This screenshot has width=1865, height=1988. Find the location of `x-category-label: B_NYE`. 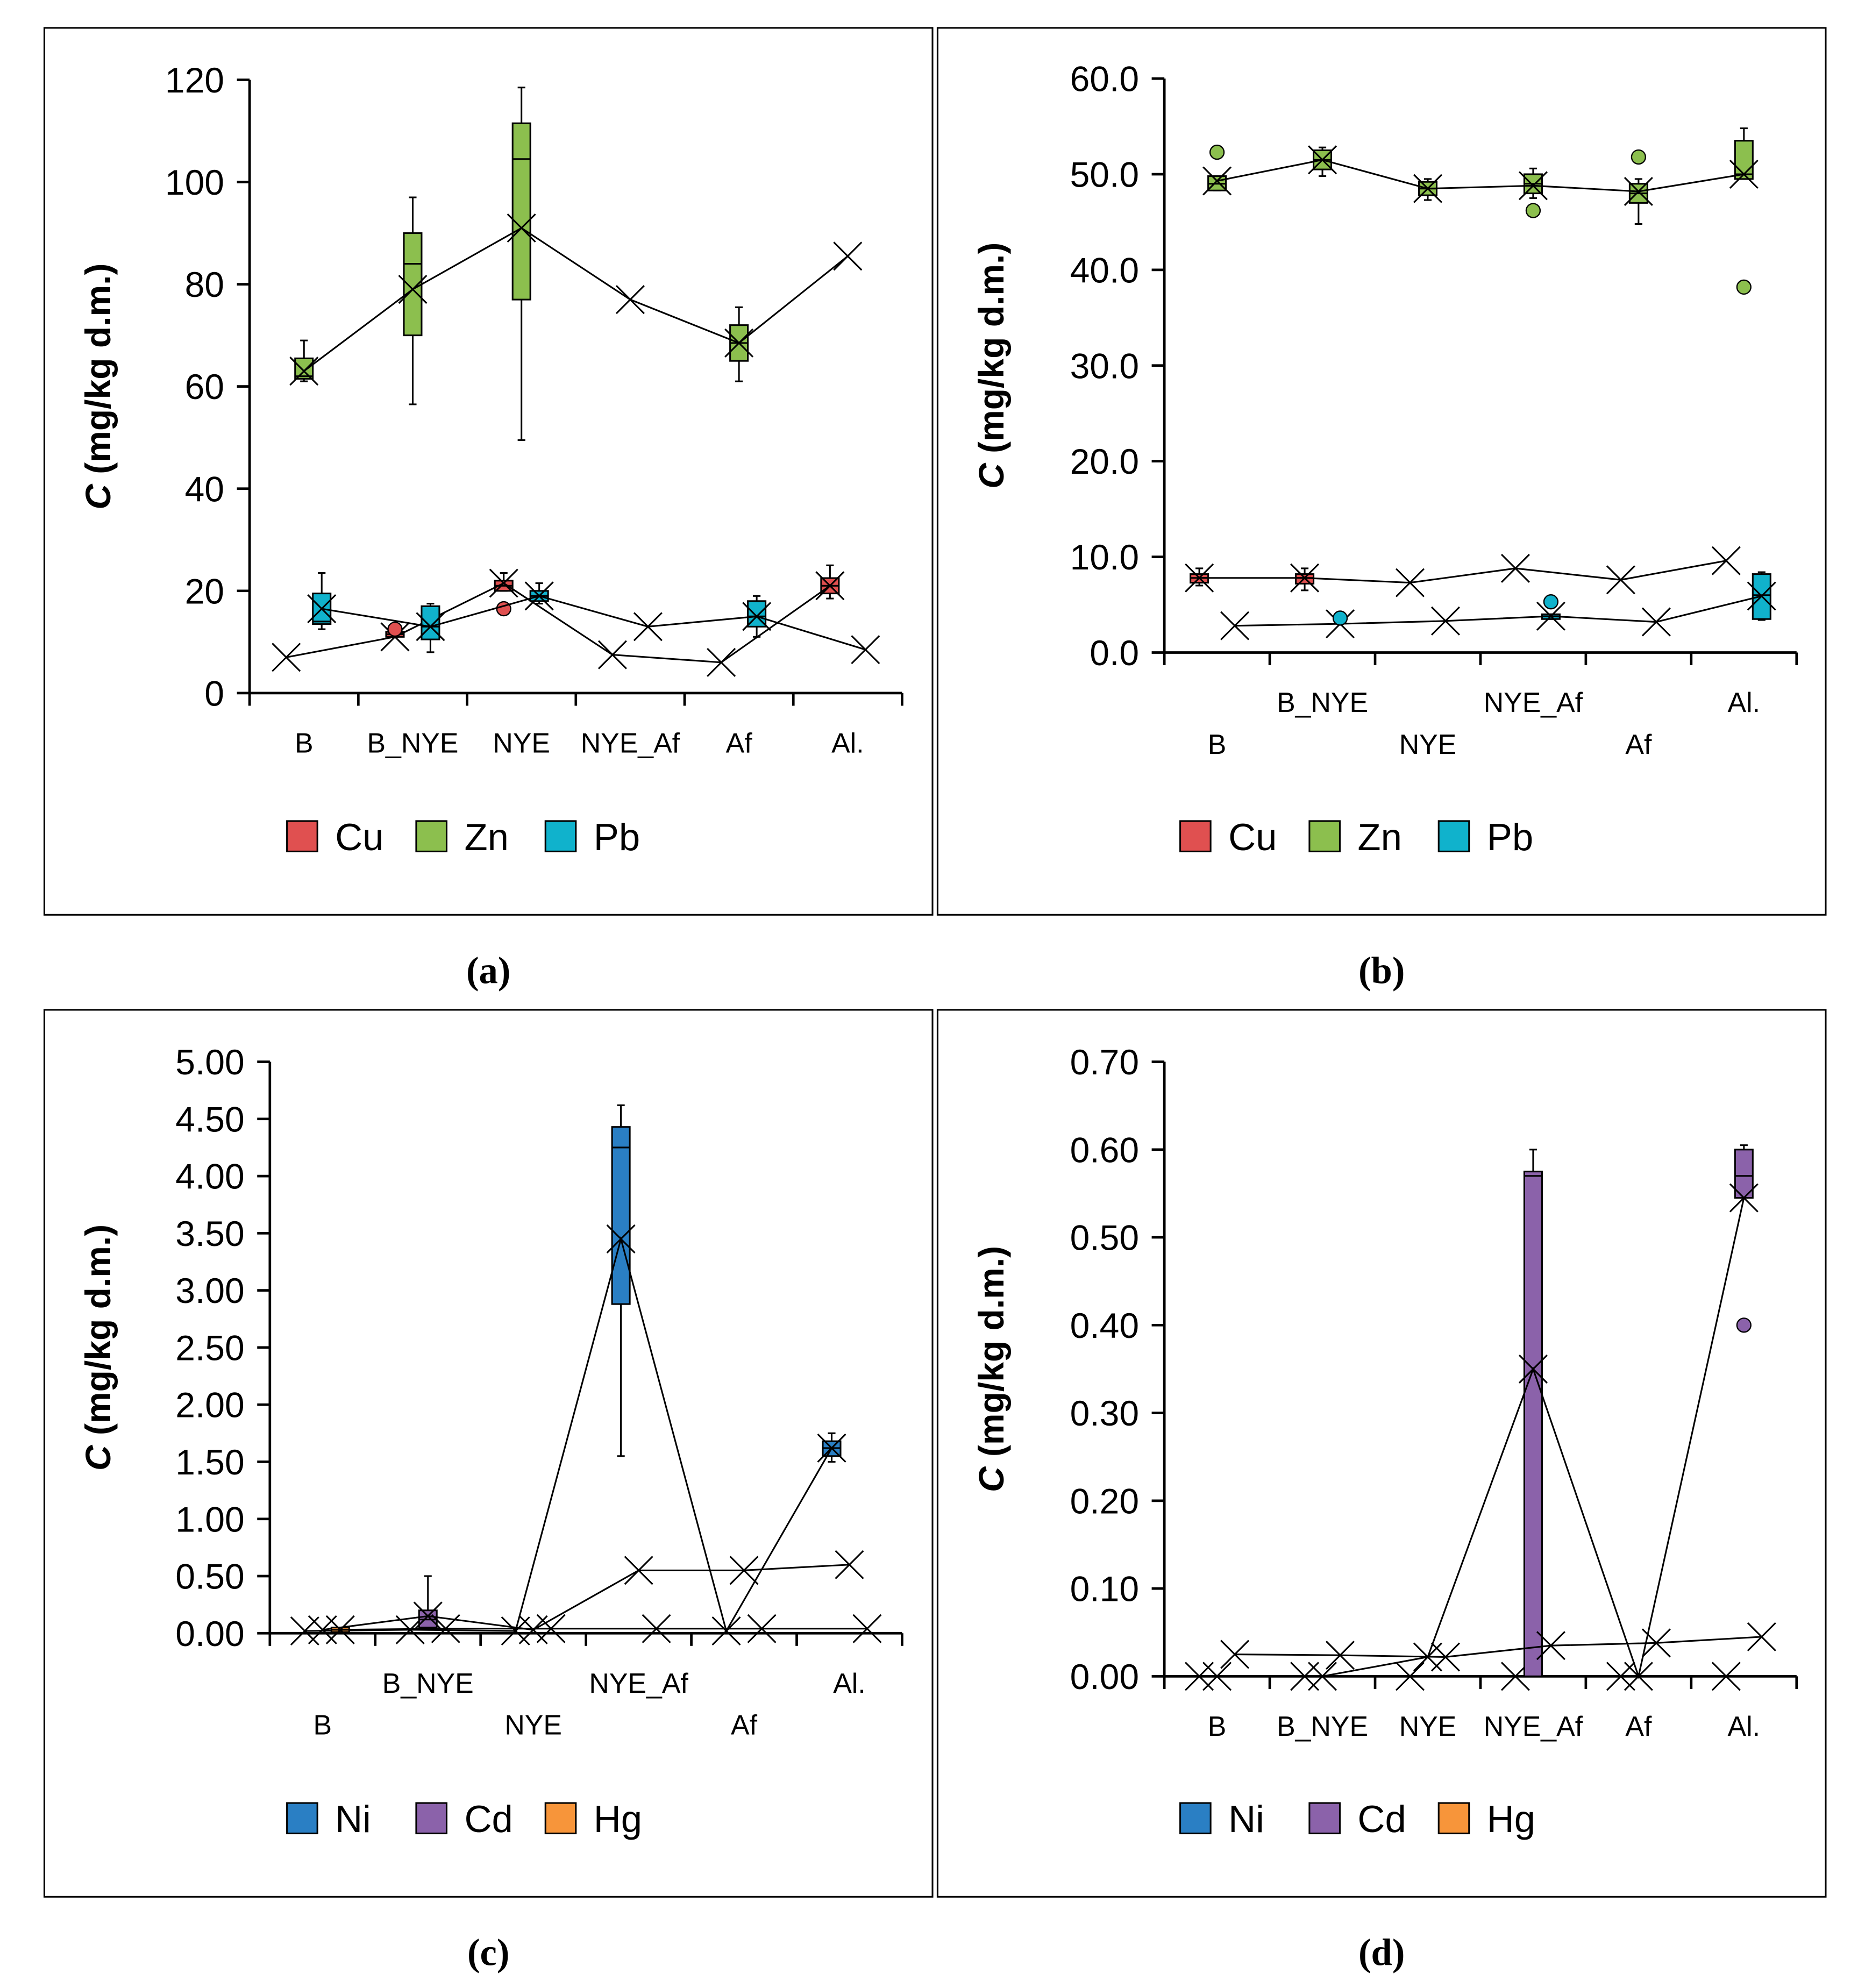

x-category-label: B_NYE is located at coordinates (428, 1683).